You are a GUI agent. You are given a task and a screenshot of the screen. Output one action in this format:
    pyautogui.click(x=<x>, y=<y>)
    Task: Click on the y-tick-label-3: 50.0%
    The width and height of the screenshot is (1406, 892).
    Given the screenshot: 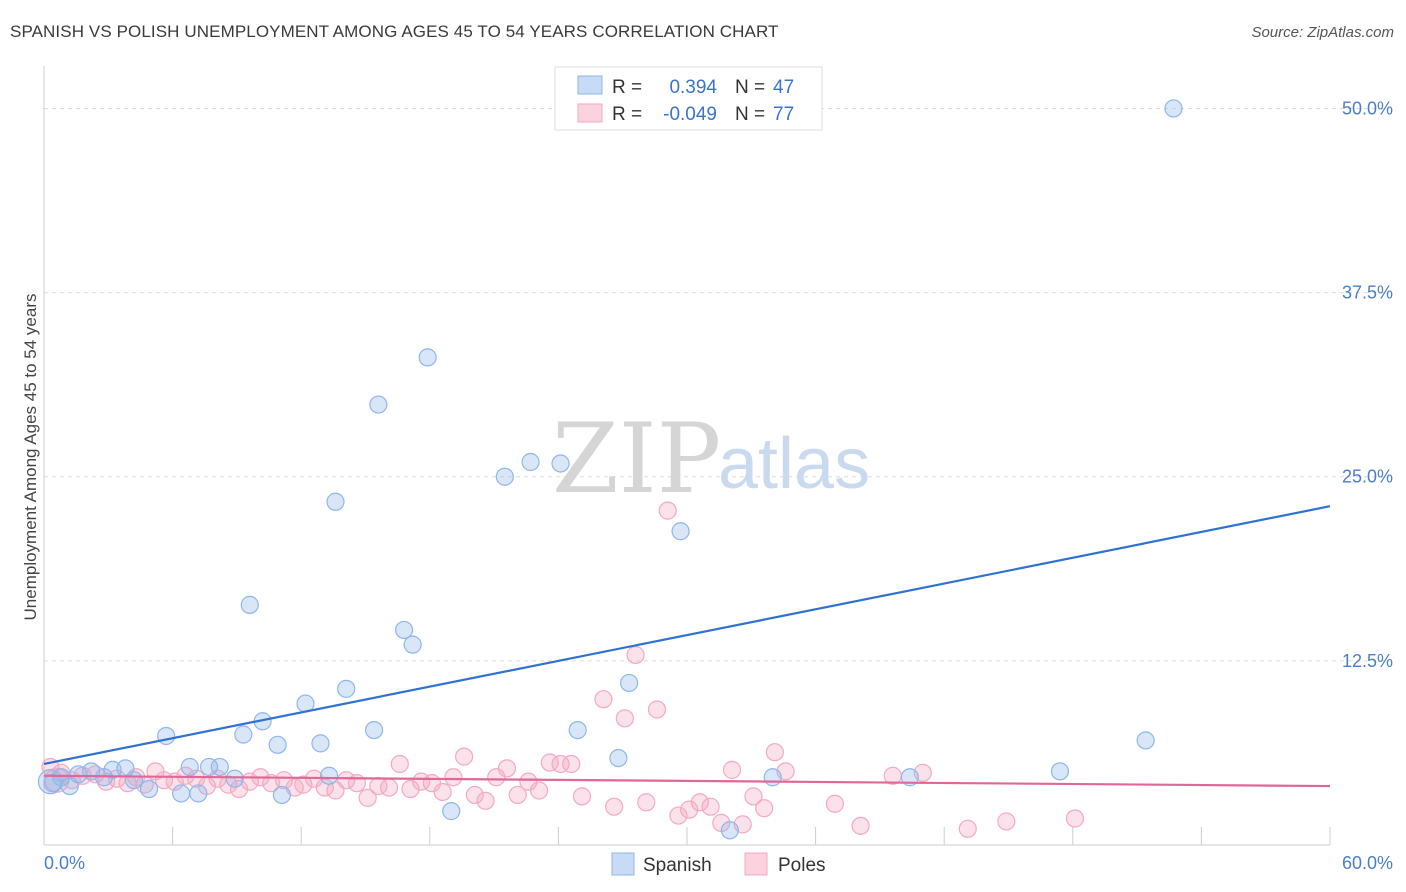 What is the action you would take?
    pyautogui.click(x=1367, y=108)
    